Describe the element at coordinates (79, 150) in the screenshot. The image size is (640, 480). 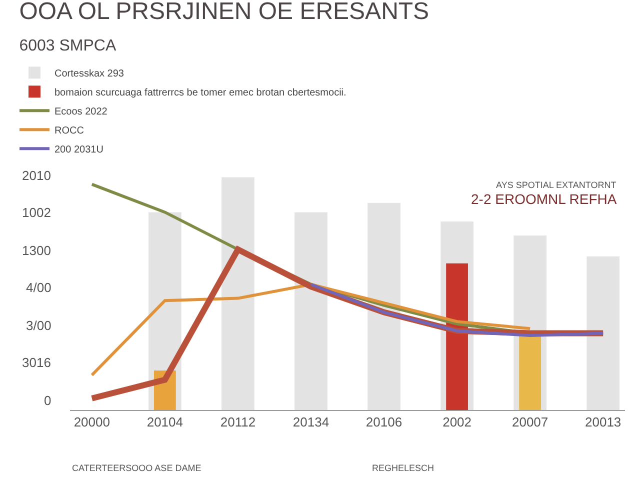
I see `legend-label: 200 2031U` at that location.